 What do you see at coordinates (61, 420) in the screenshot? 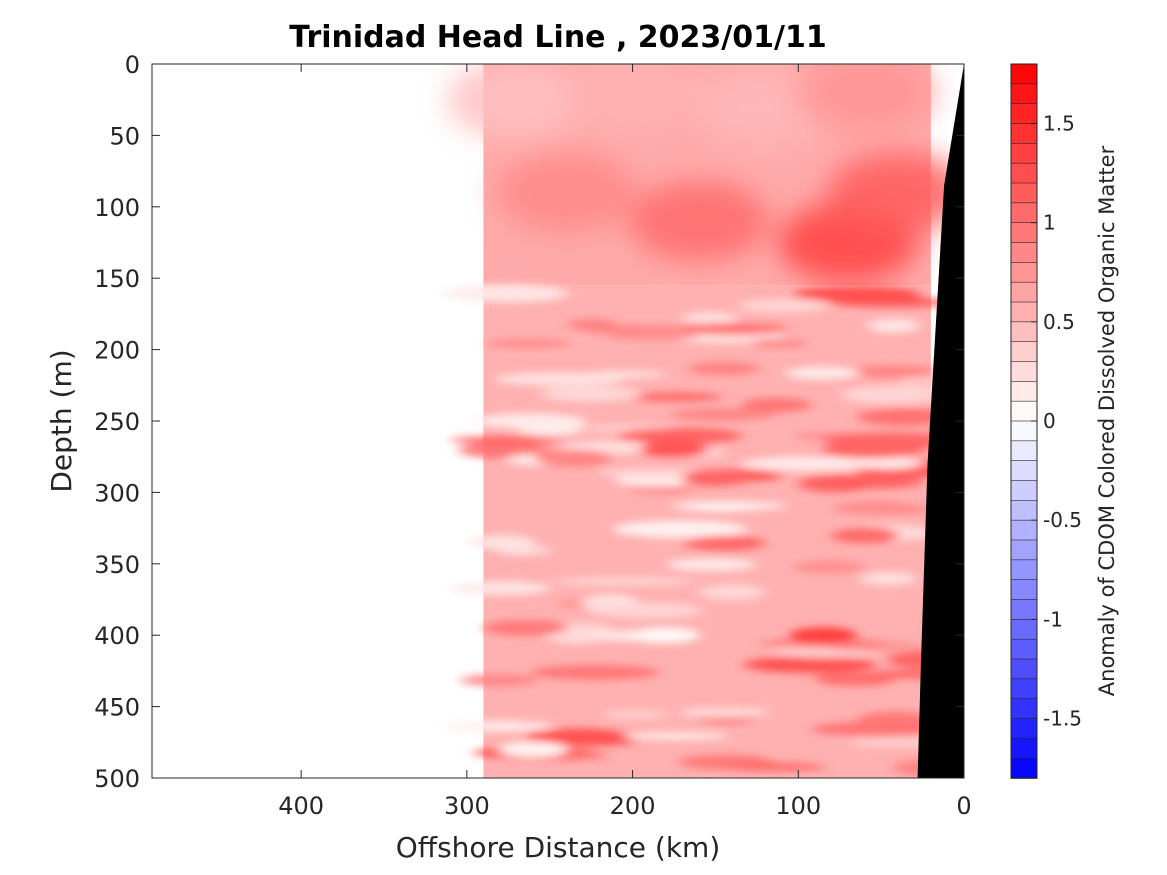
I see `y-axis-label: Depth (m)` at bounding box center [61, 420].